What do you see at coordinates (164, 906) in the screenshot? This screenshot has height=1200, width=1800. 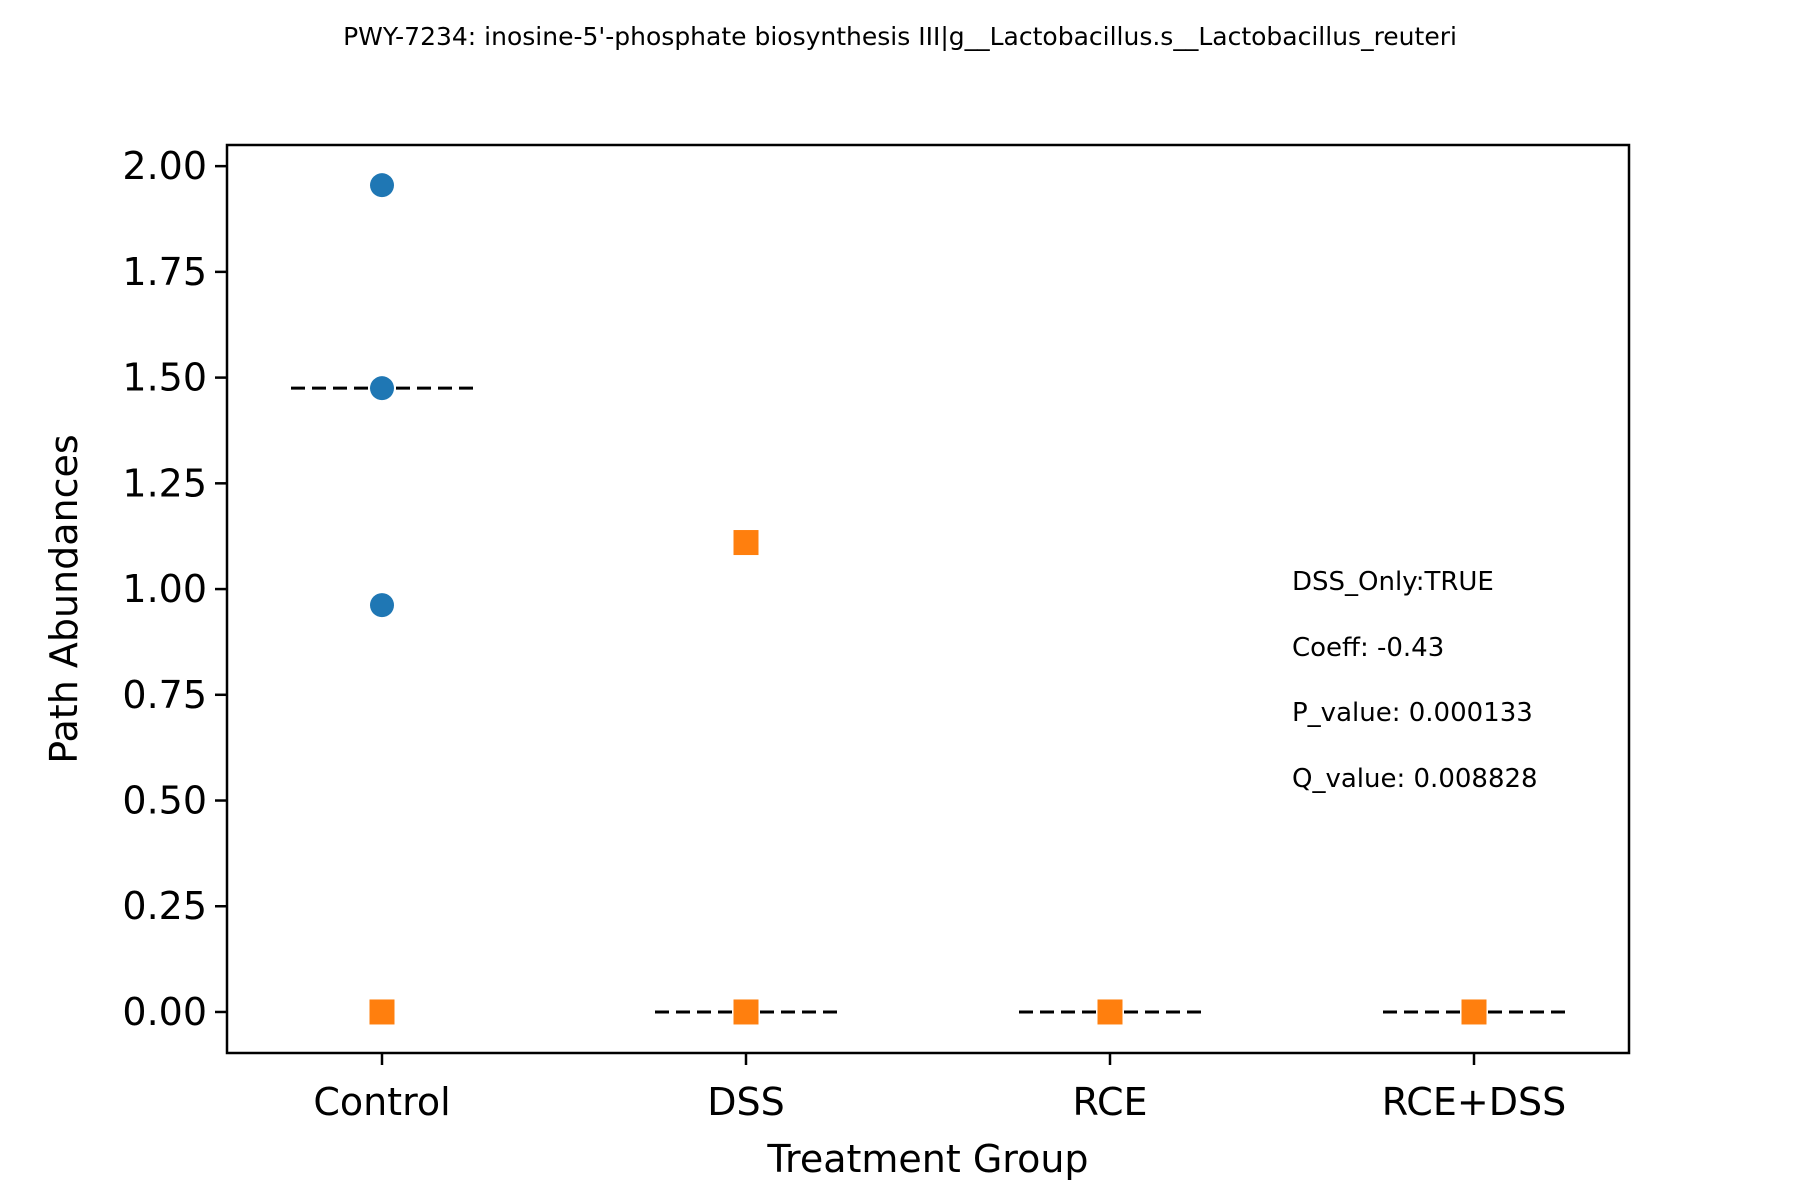 I see `y-tick-label: 0.25` at bounding box center [164, 906].